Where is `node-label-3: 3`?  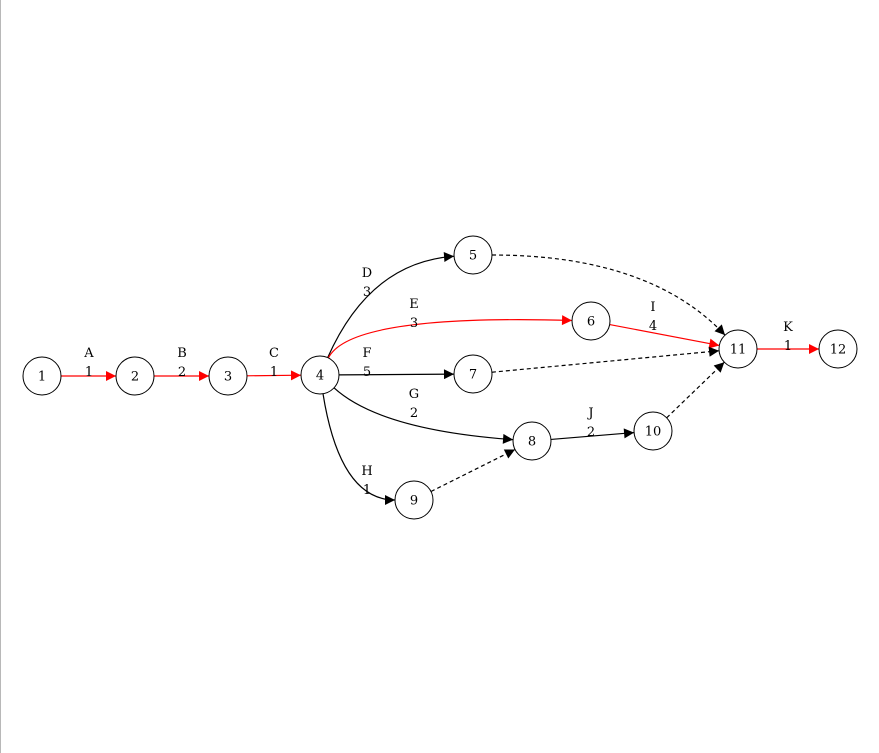 node-label-3: 3 is located at coordinates (228, 377).